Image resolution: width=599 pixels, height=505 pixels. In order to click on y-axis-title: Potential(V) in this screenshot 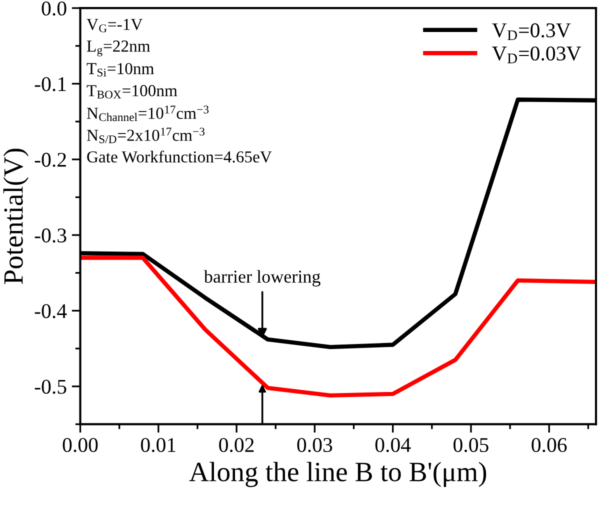, I will do `click(16, 216)`.